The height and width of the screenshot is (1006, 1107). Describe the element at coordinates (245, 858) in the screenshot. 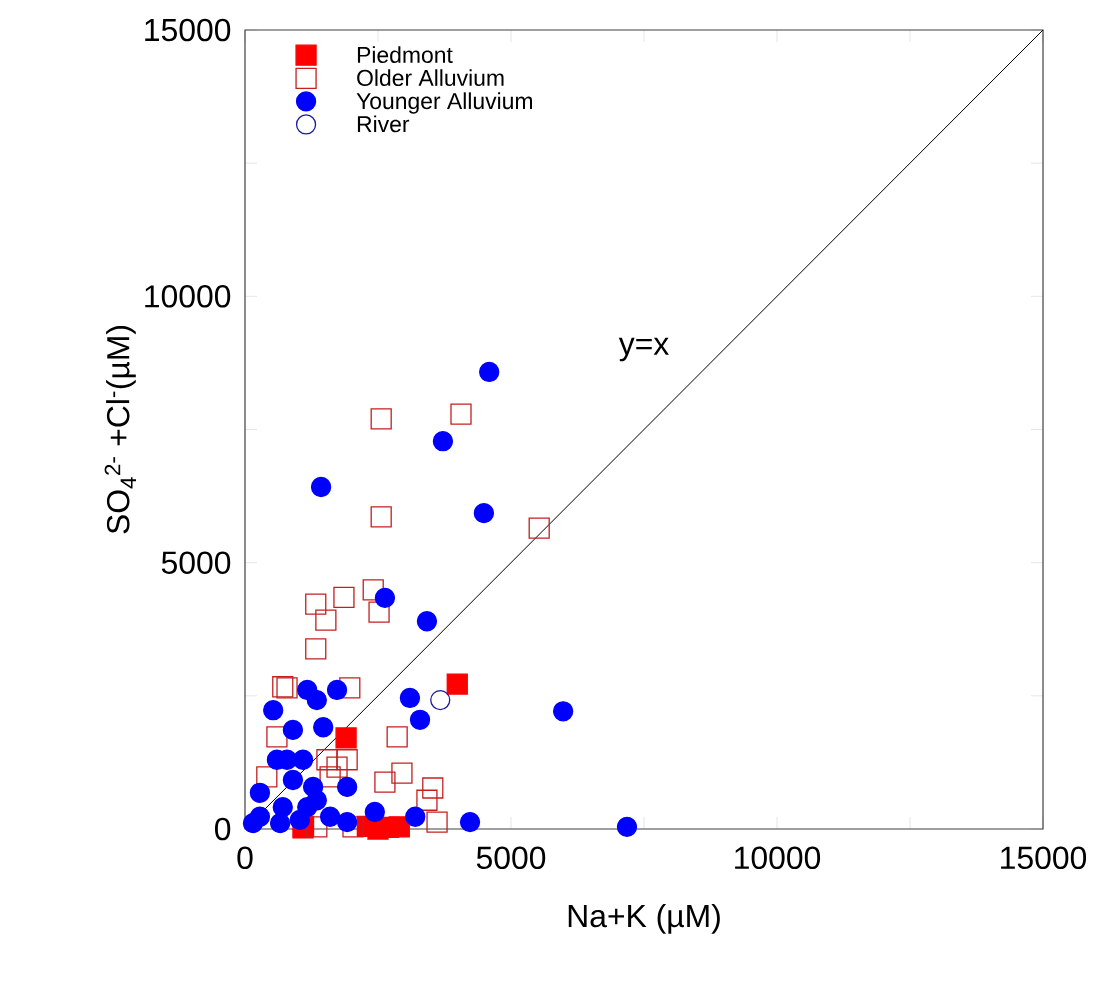

I see `x-tick-label: 0` at that location.